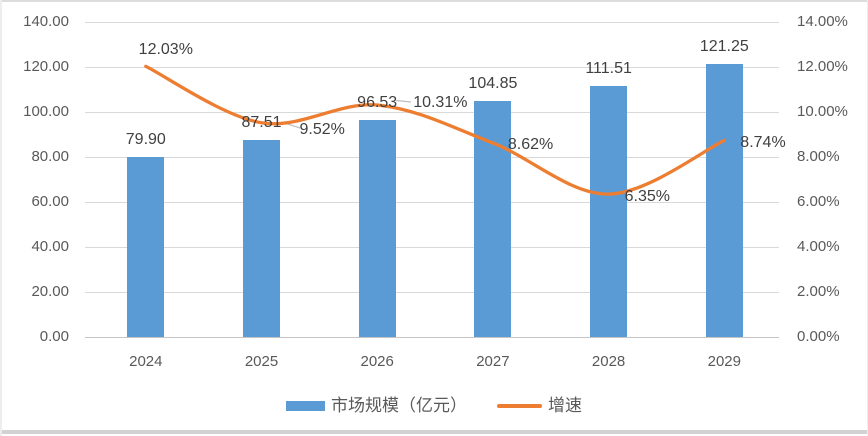 Image resolution: width=868 pixels, height=436 pixels. What do you see at coordinates (818, 336) in the screenshot?
I see `right-axis-tick-label: 0.00%` at bounding box center [818, 336].